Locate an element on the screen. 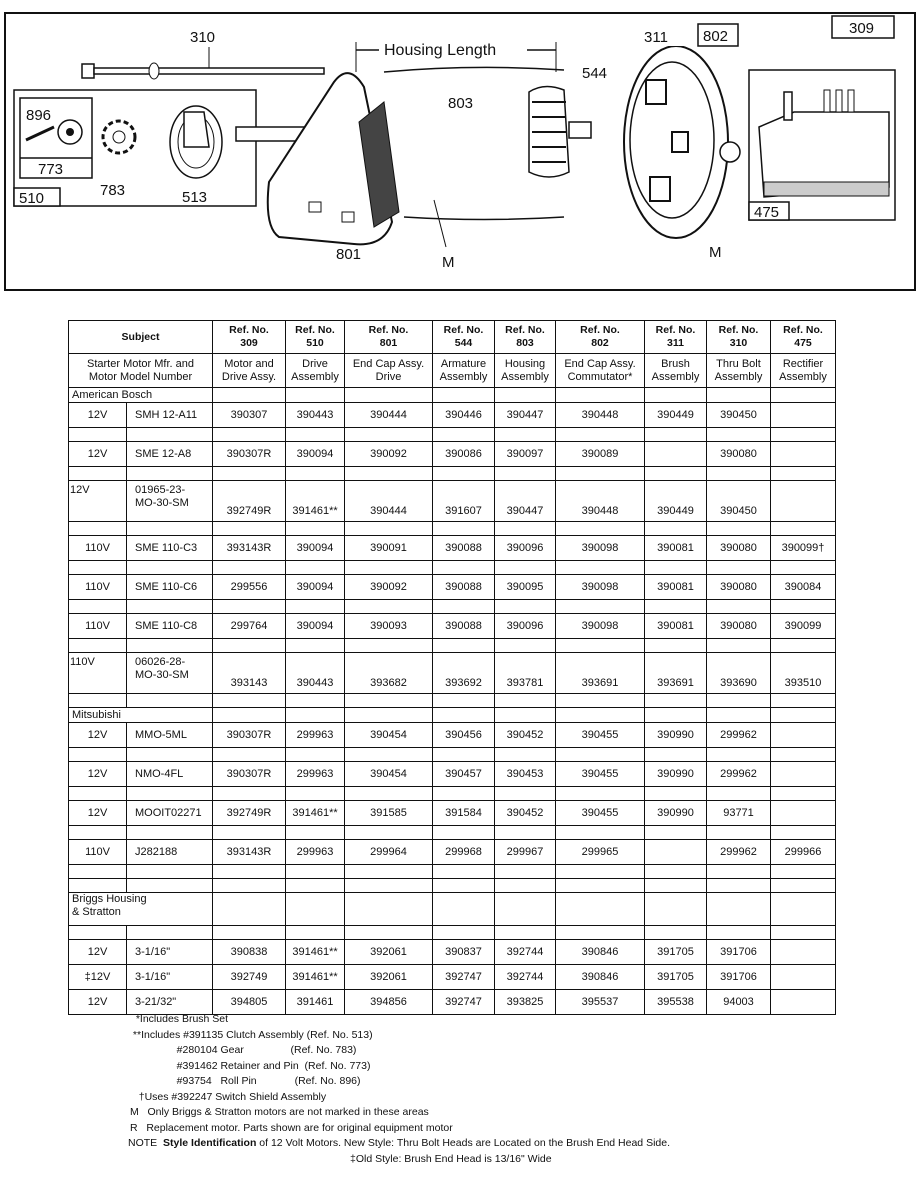 Image resolution: width=924 pixels, height=1200 pixels. part-number-cell: 390456 is located at coordinates (463, 735).